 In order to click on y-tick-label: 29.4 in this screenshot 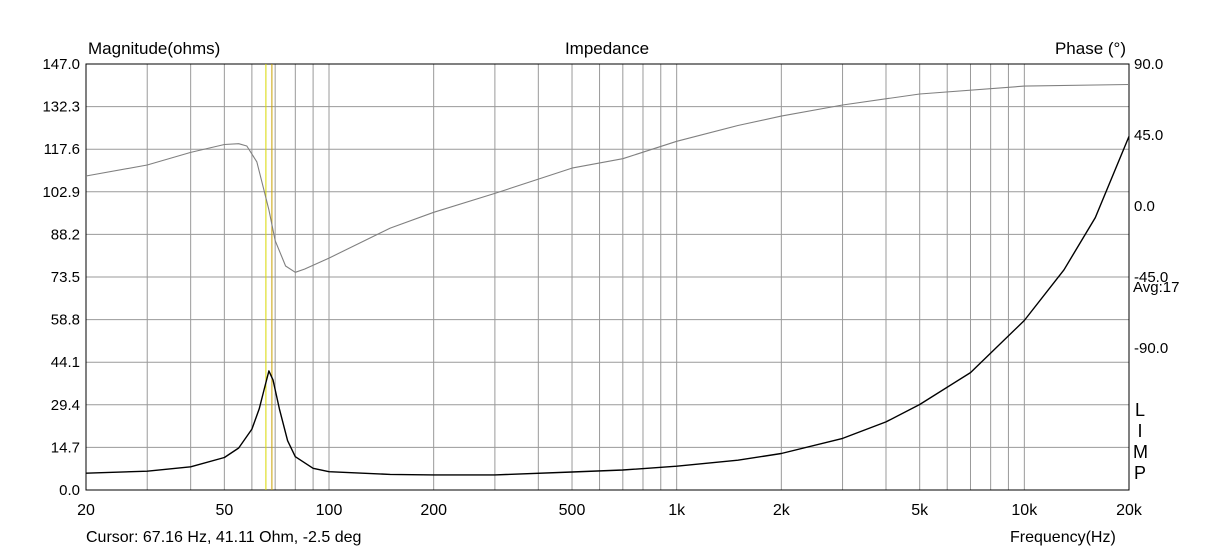, I will do `click(65, 405)`.